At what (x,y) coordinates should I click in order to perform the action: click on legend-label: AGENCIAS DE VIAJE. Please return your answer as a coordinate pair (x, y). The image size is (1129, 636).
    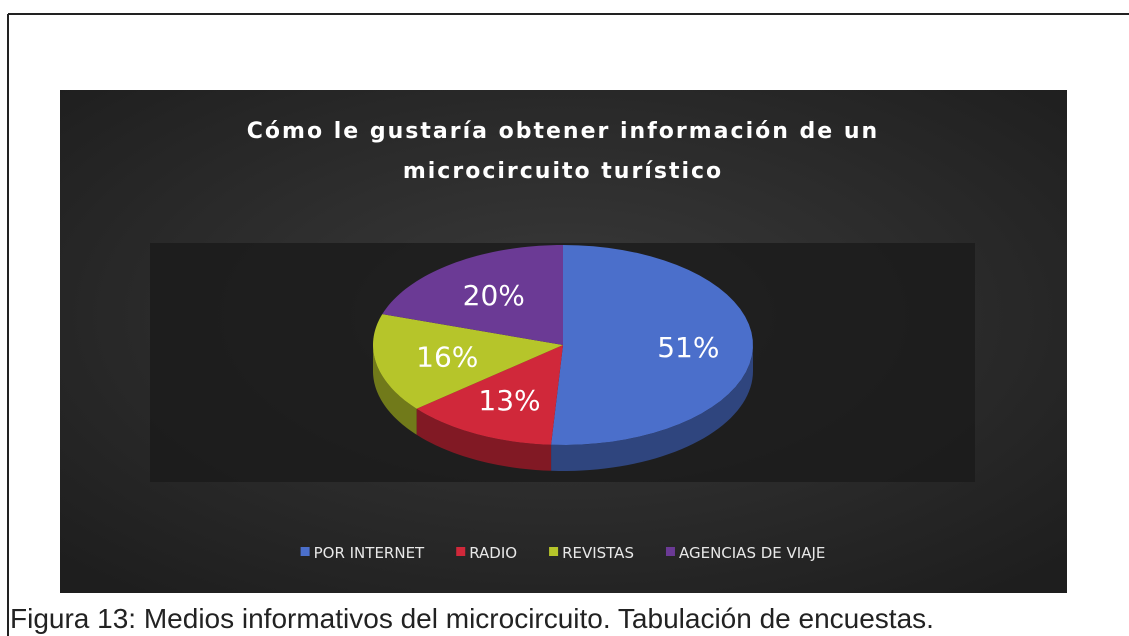
    Looking at the image, I should click on (752, 553).